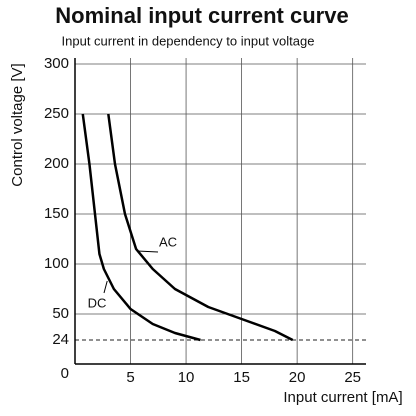 The image size is (416, 416). Describe the element at coordinates (60, 339) in the screenshot. I see `reference-label: 24` at that location.